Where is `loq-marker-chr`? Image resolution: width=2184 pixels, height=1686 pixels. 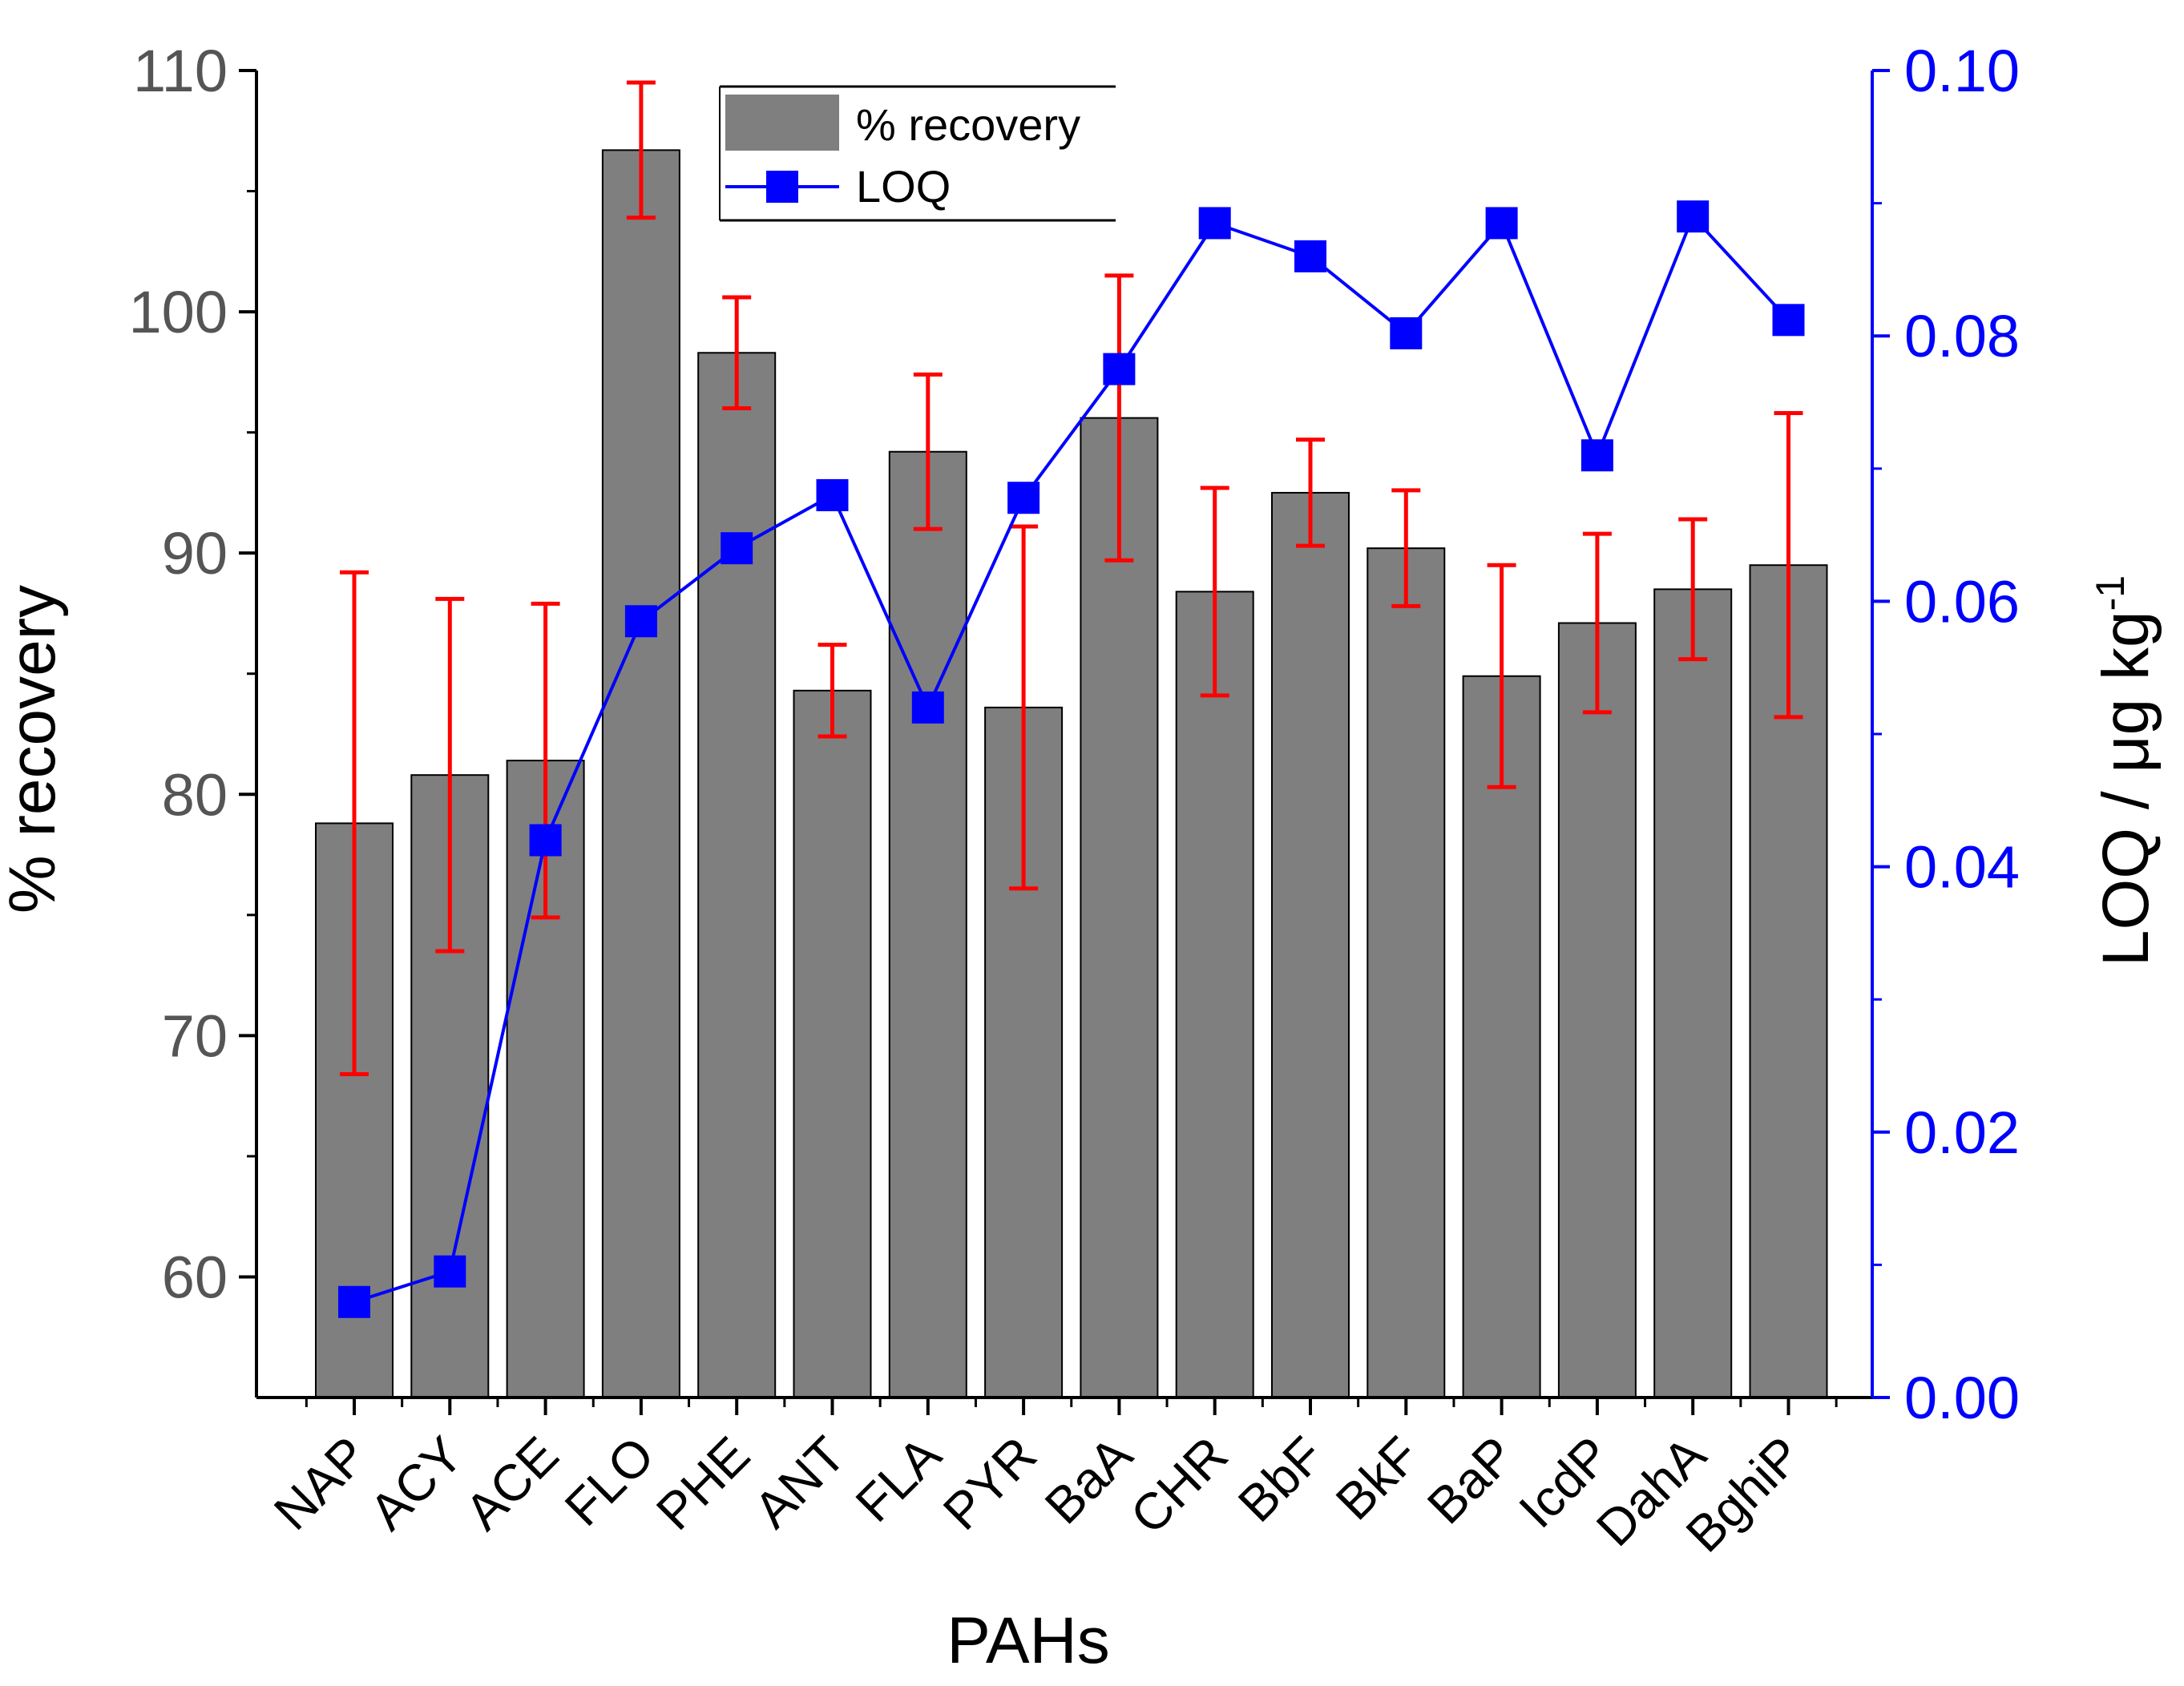 loq-marker-chr is located at coordinates (1214, 223).